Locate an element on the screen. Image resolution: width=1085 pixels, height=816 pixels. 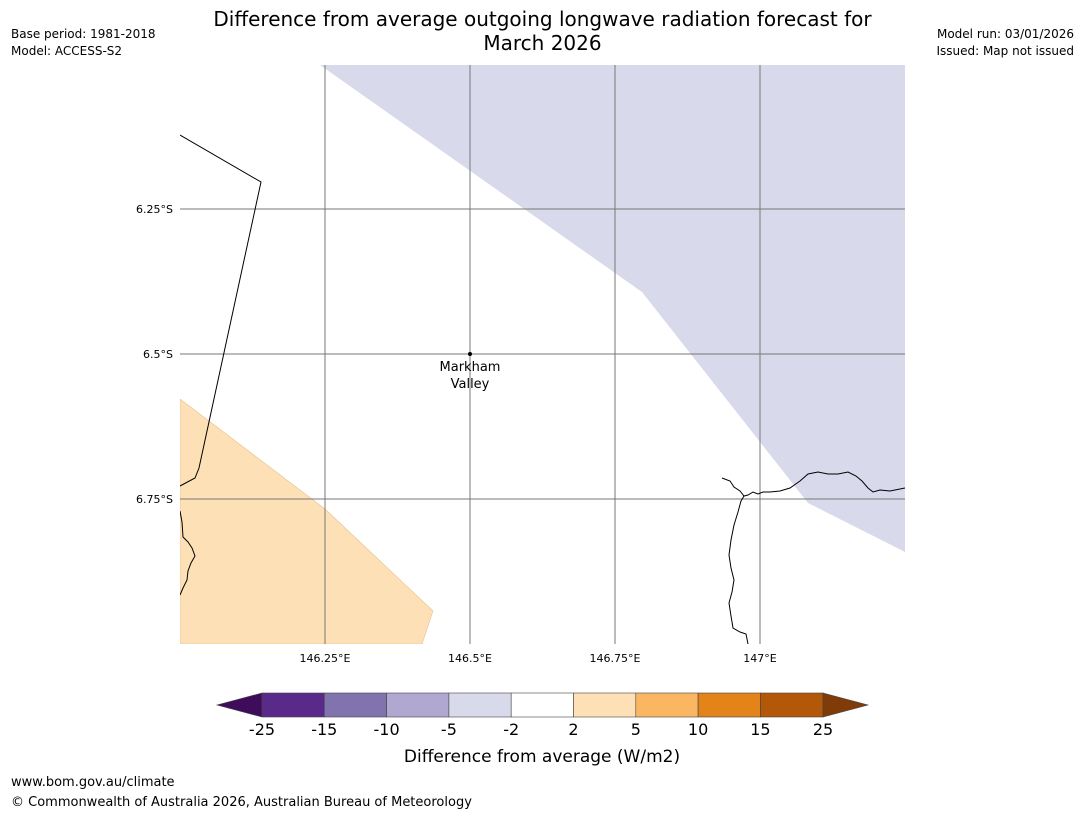
colorbar-extend-low is located at coordinates (239, 705).